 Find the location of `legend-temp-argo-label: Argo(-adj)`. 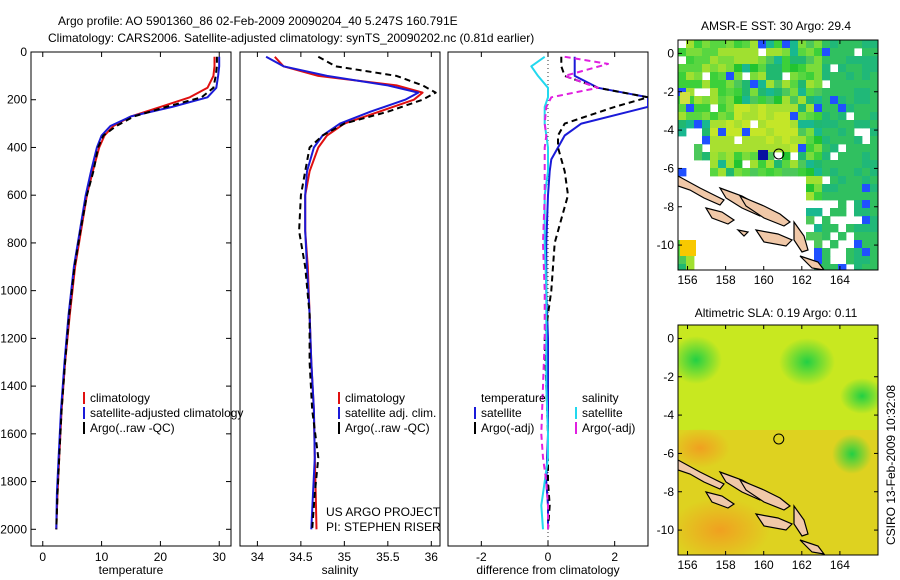

legend-temp-argo-label: Argo(-adj) is located at coordinates (507, 428).